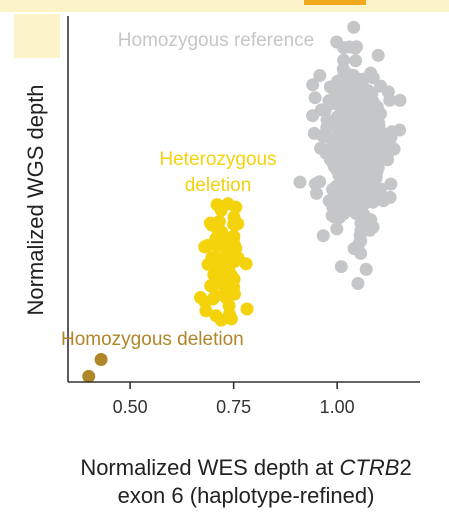  I want to click on panel-corner-shade, so click(37, 36).